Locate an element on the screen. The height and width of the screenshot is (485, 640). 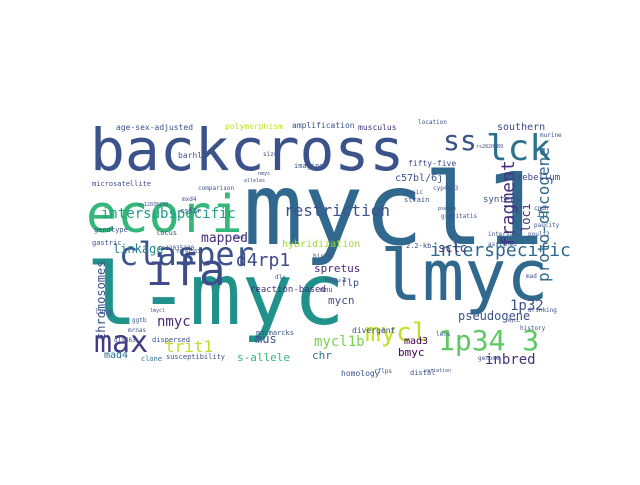
word: musculus is located at coordinates (377, 127).